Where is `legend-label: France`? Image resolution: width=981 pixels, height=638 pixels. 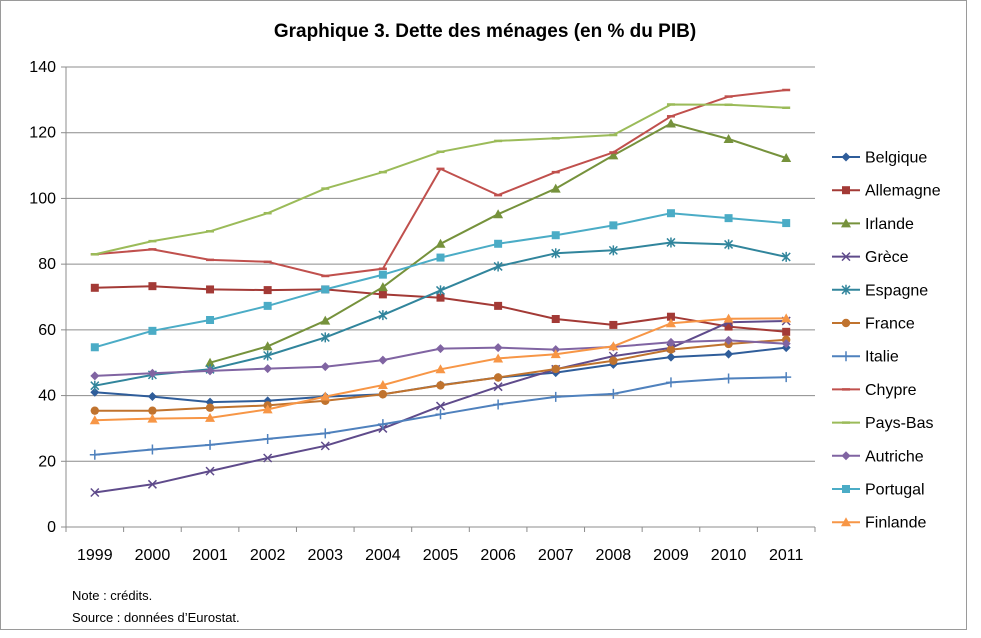 legend-label: France is located at coordinates (890, 324).